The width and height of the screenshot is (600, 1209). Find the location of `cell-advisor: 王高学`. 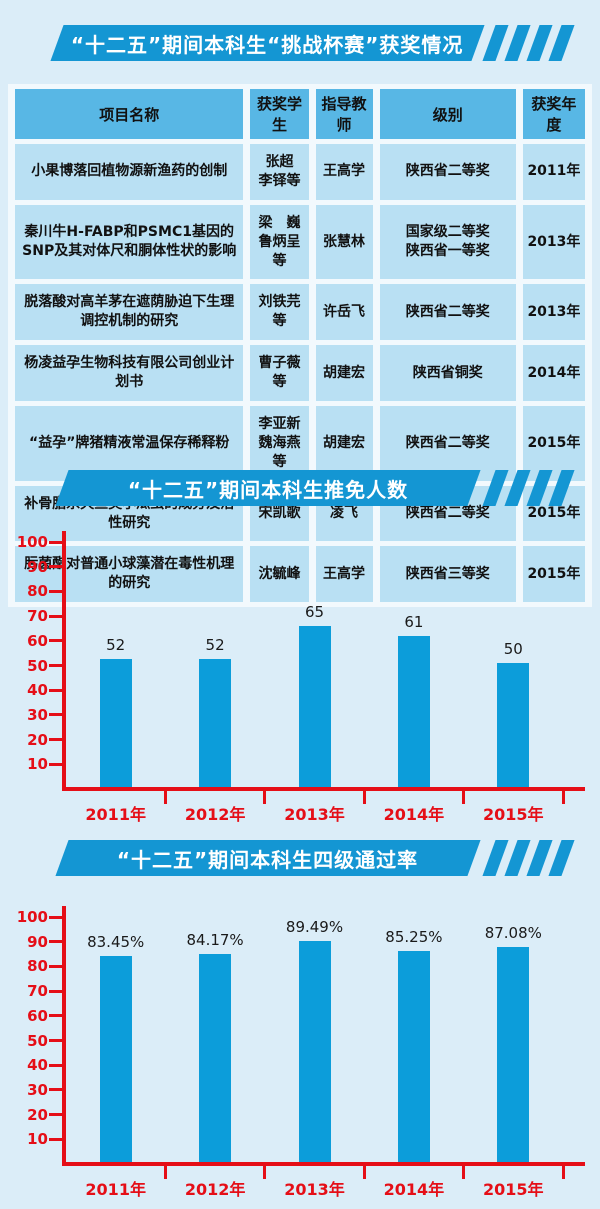

cell-advisor: 王高学 is located at coordinates (344, 172).